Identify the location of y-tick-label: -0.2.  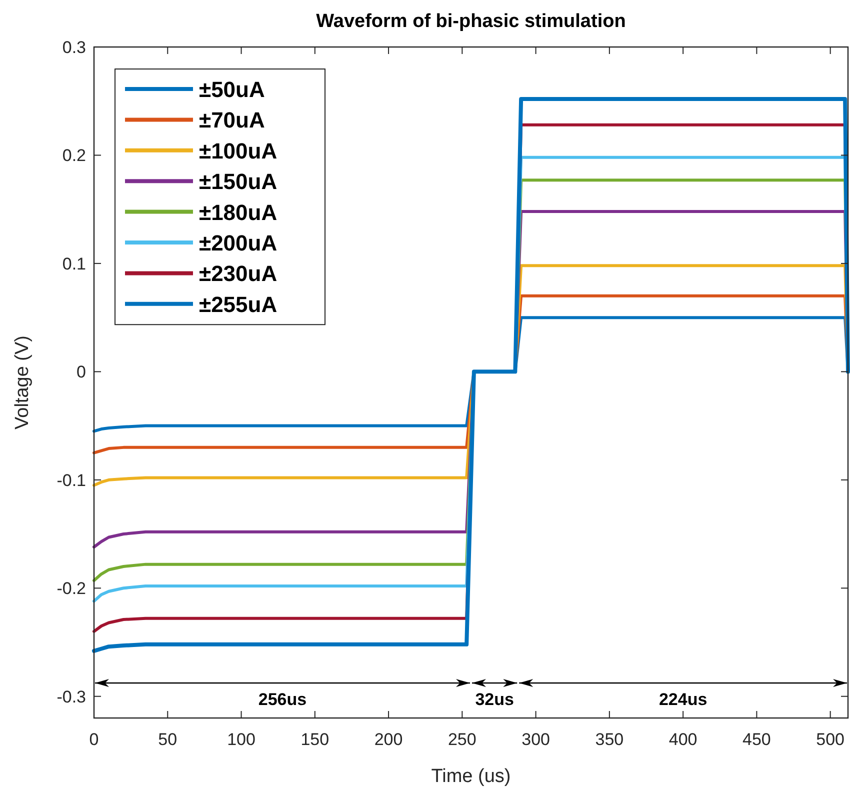
(71, 588).